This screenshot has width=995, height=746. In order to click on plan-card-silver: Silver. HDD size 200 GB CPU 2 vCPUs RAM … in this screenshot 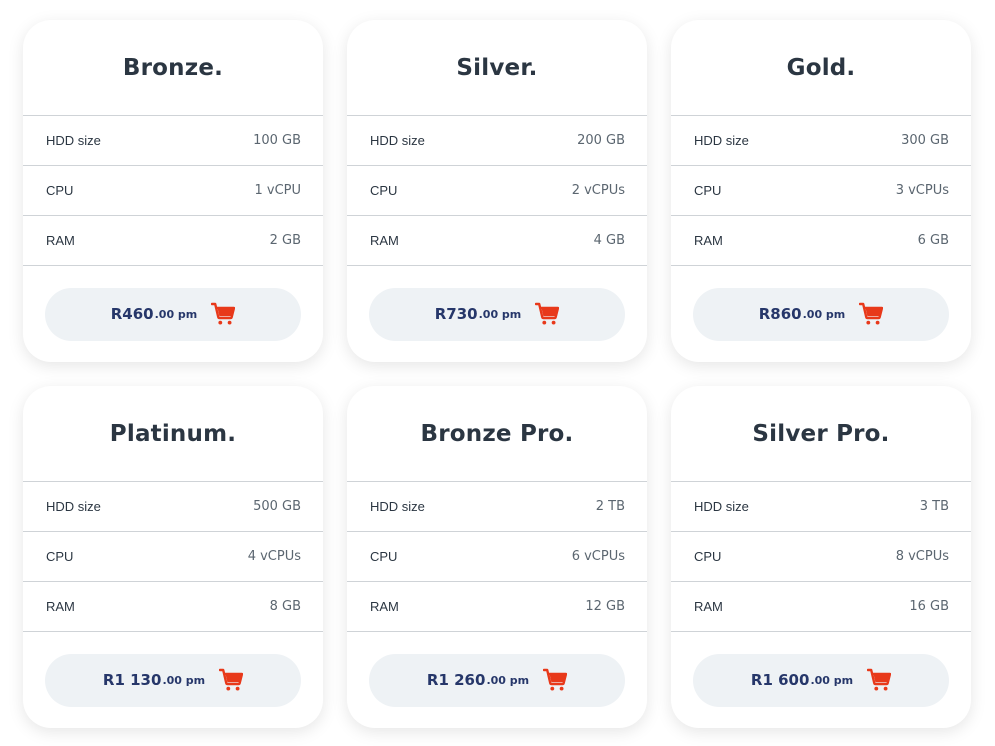, I will do `click(497, 191)`.